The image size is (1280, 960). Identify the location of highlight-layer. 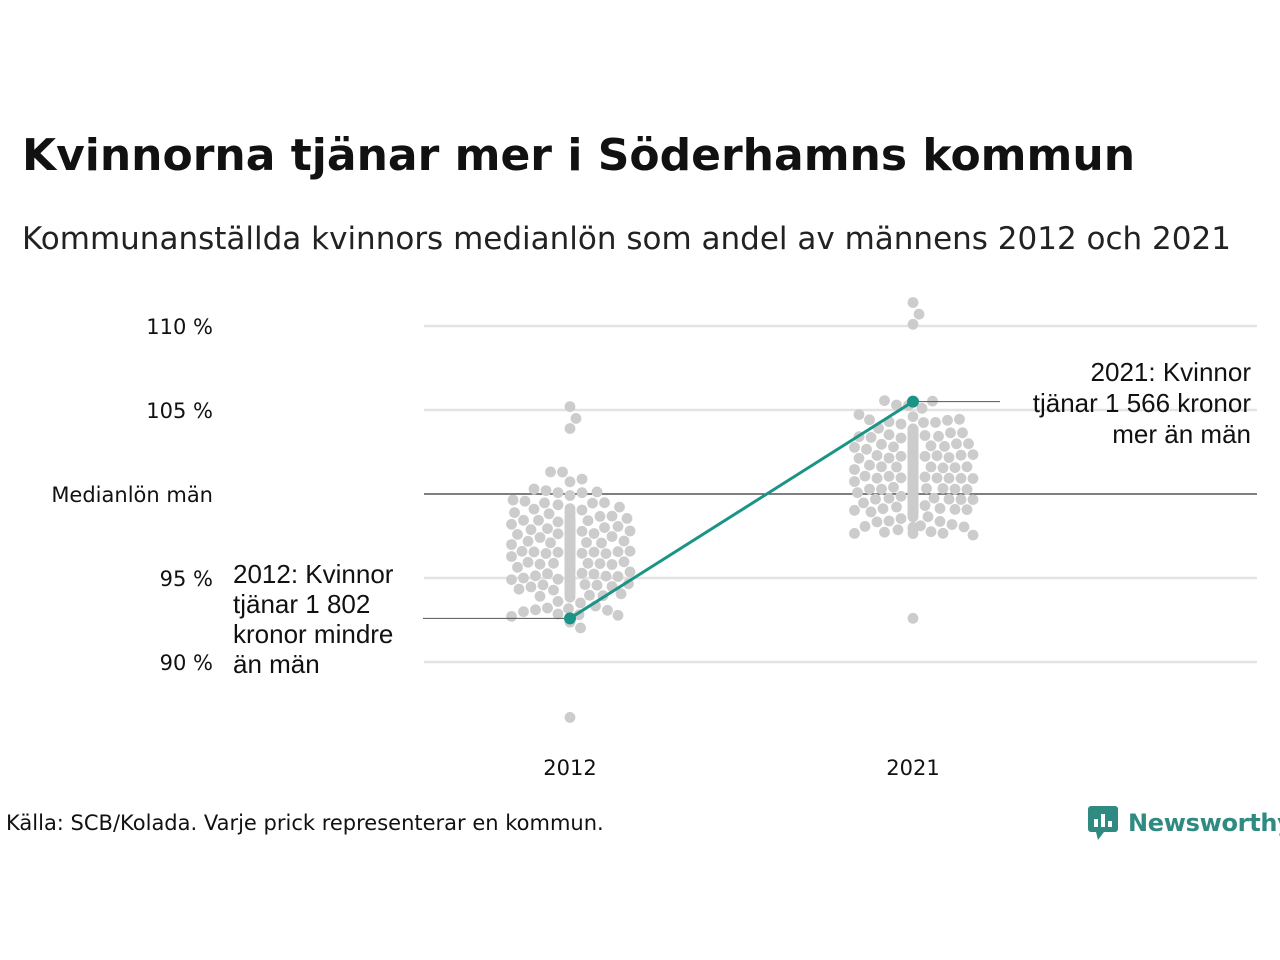
(741, 510).